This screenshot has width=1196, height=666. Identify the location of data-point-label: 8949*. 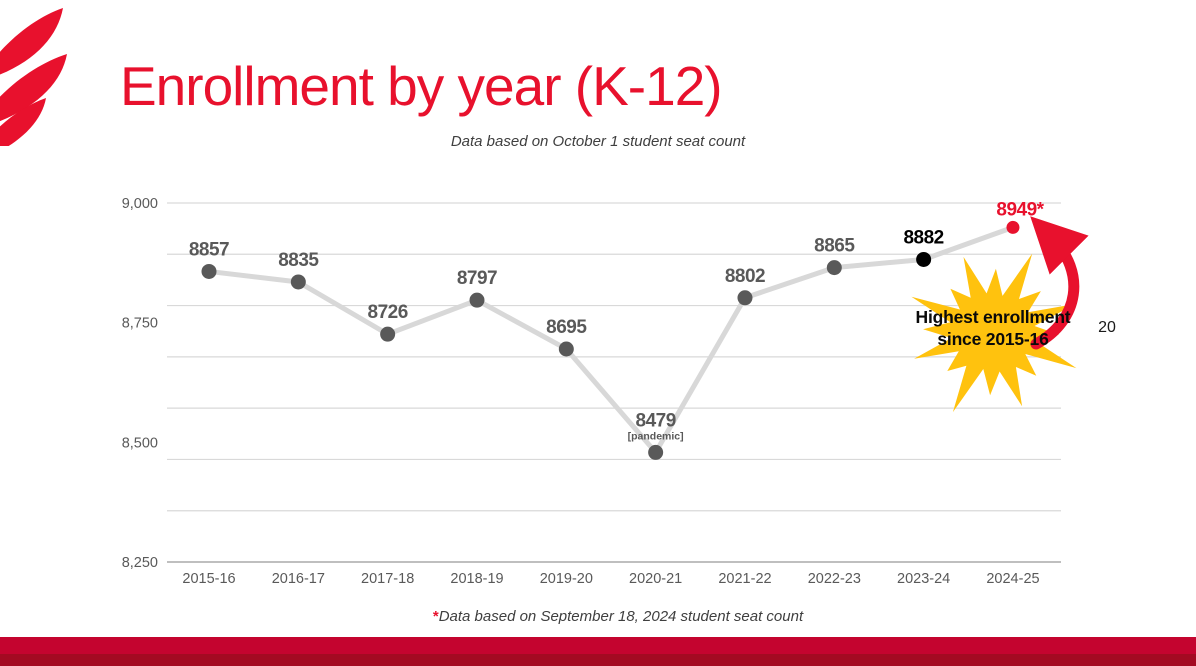
(1020, 209).